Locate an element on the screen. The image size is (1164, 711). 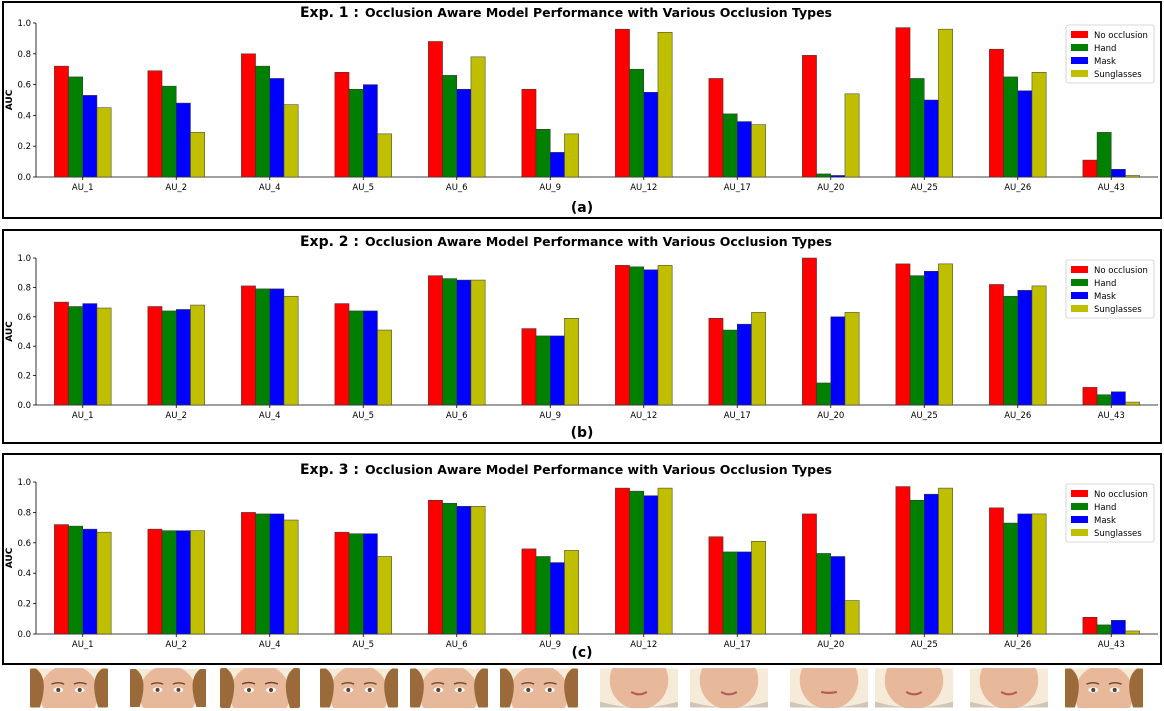
chart-title-exp: Exp. 2 : is located at coordinates (329, 242).